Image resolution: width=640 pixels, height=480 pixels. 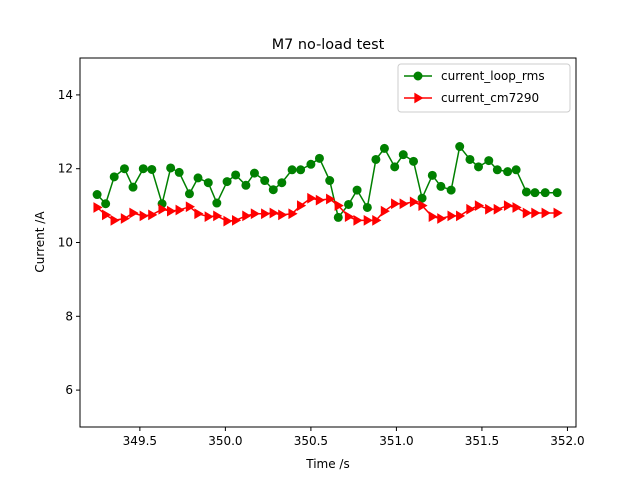 I want to click on x-tick-label: 351.0, so click(x=396, y=441).